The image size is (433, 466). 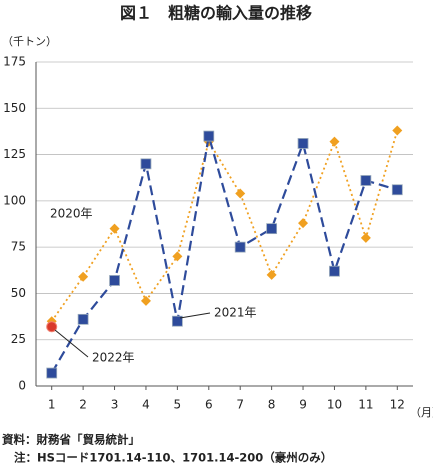 I want to click on x-tick-label: 11, so click(x=365, y=405).